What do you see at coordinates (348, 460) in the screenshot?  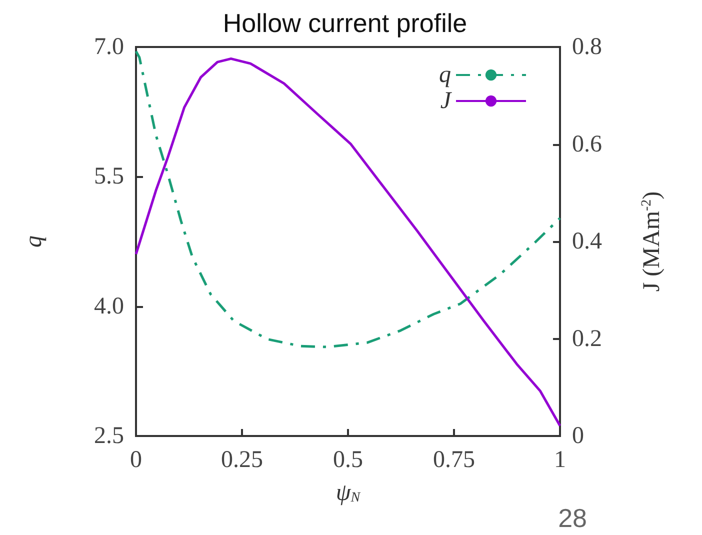 I see `x-tick-label: 0.5` at bounding box center [348, 460].